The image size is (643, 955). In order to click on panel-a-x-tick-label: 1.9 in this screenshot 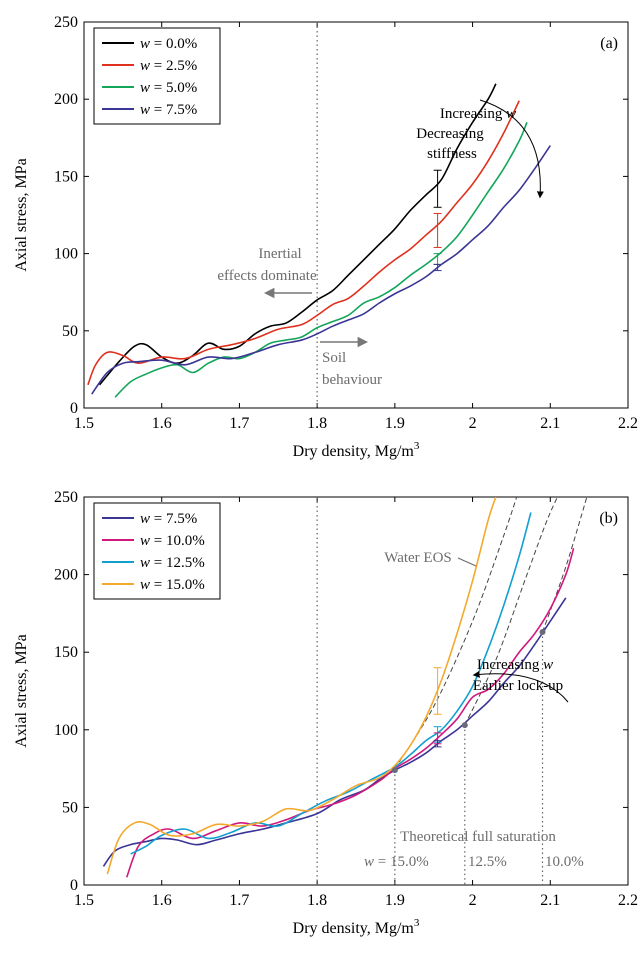, I will do `click(395, 423)`.